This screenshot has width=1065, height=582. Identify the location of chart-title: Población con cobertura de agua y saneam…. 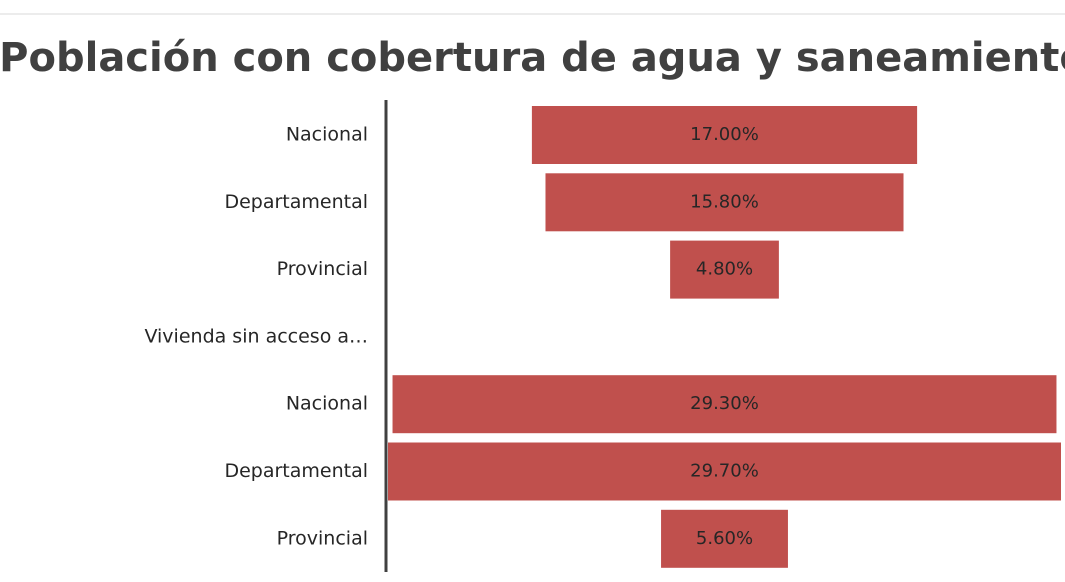
(532, 58).